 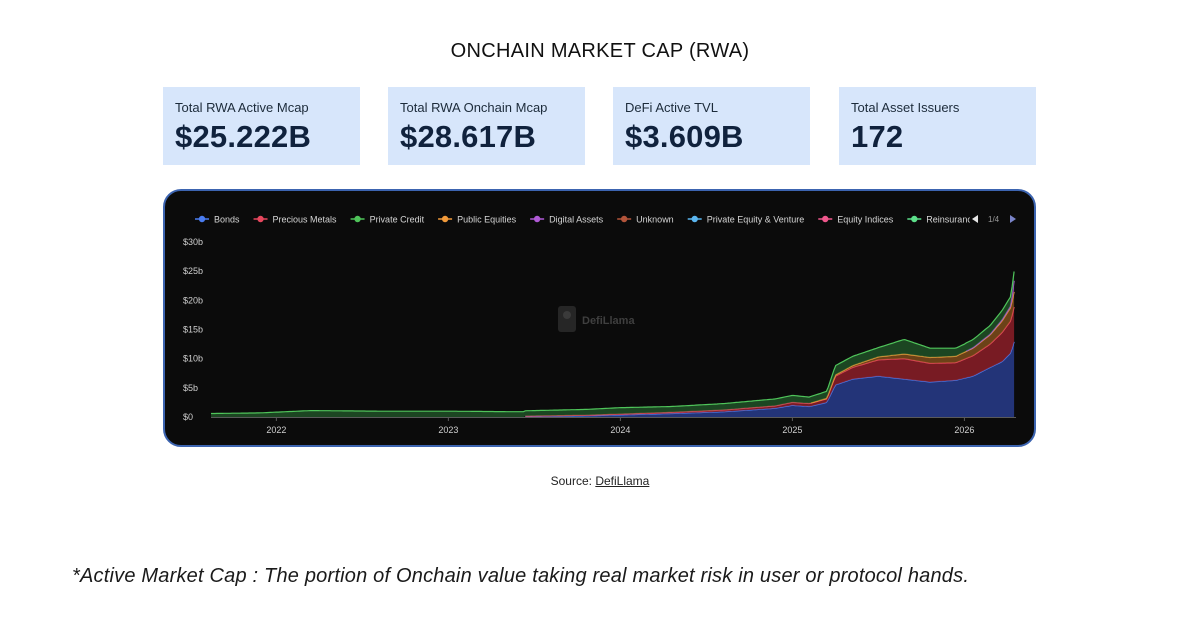 What do you see at coordinates (937, 126) in the screenshot?
I see `stat-card-asset-issuers: Total Asset Issuers 172` at bounding box center [937, 126].